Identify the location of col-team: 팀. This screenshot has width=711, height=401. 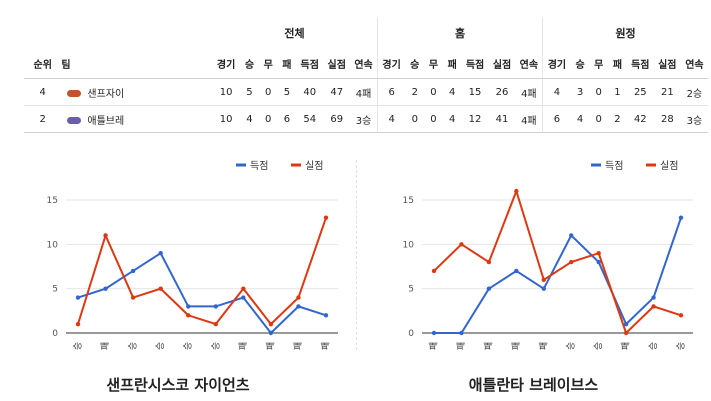
(137, 63).